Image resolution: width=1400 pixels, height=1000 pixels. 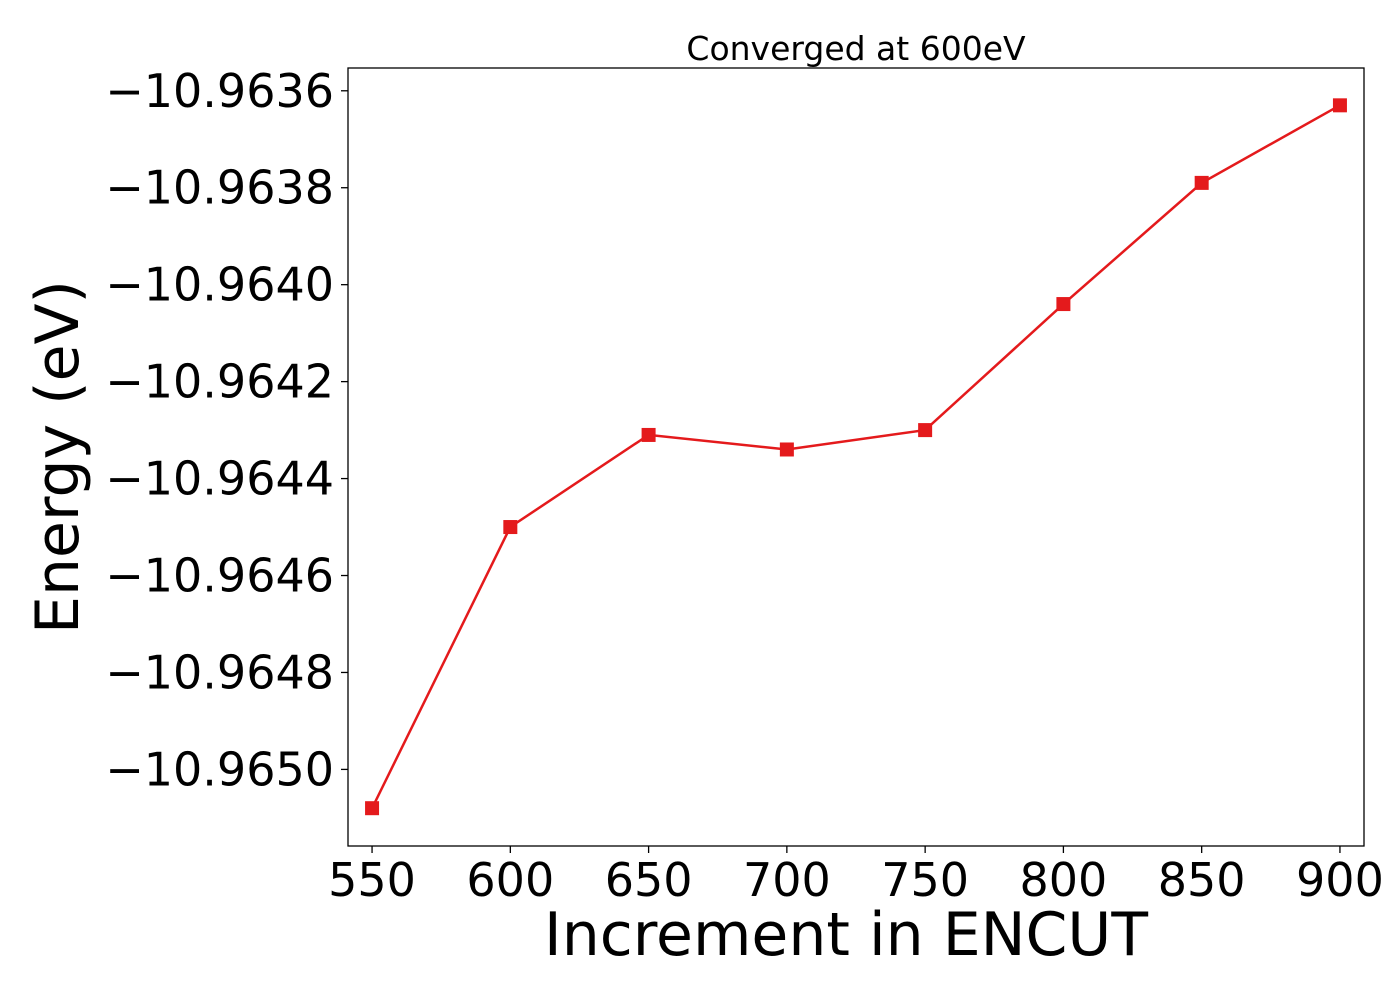 What do you see at coordinates (925, 880) in the screenshot?
I see `x-tick-label: 750` at bounding box center [925, 880].